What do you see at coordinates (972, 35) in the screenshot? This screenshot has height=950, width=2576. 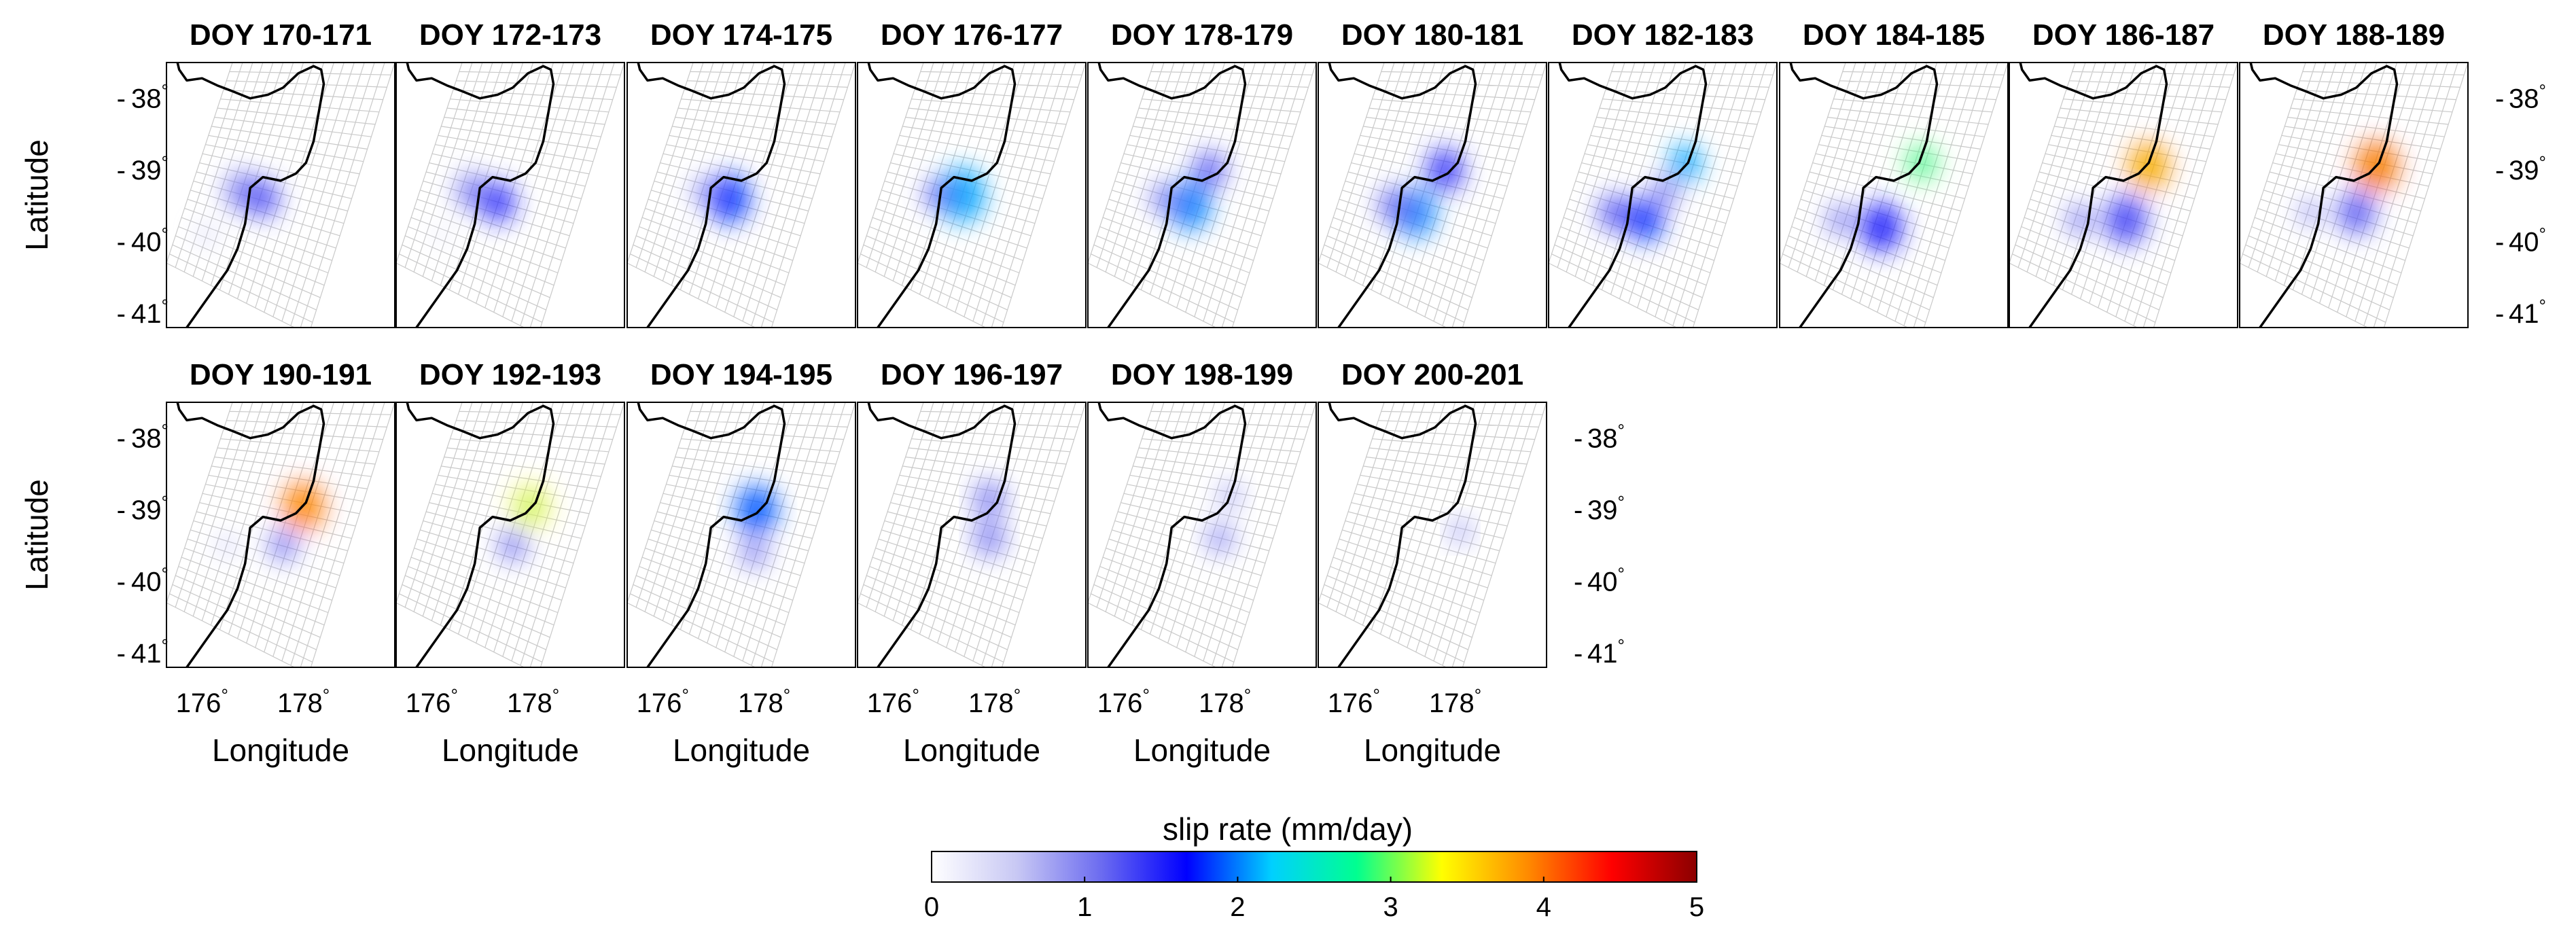 I see `panel-title: DOY 176-177` at bounding box center [972, 35].